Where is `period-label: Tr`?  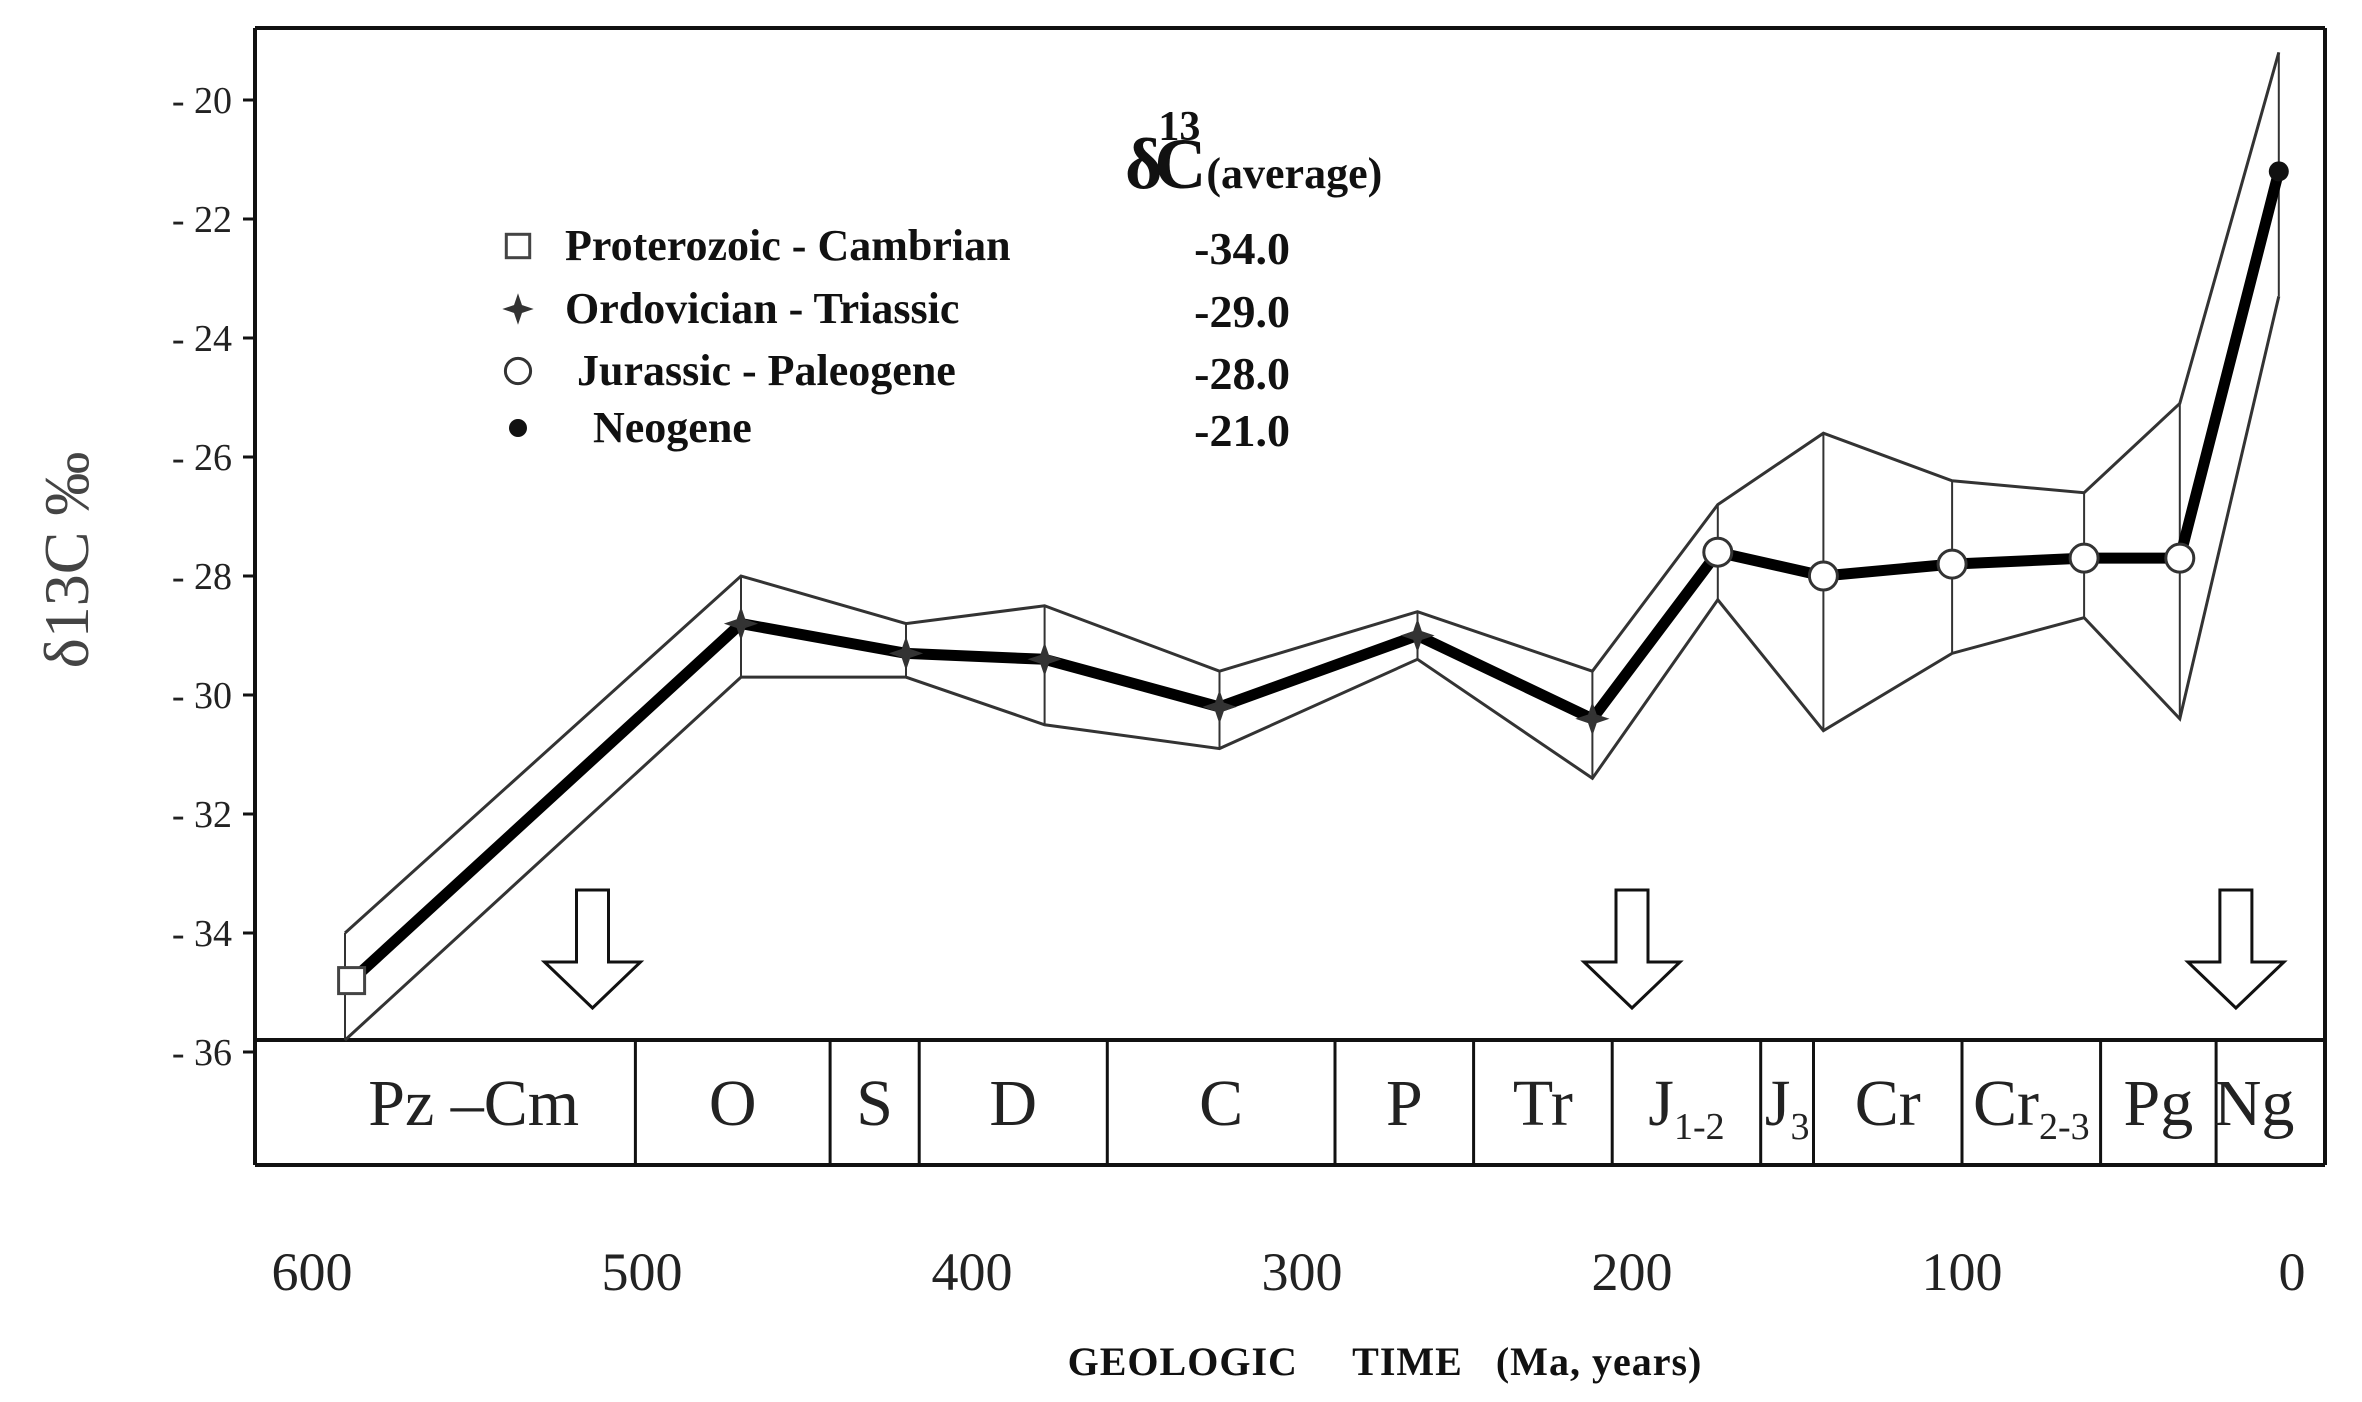
period-label: Tr is located at coordinates (1543, 1103).